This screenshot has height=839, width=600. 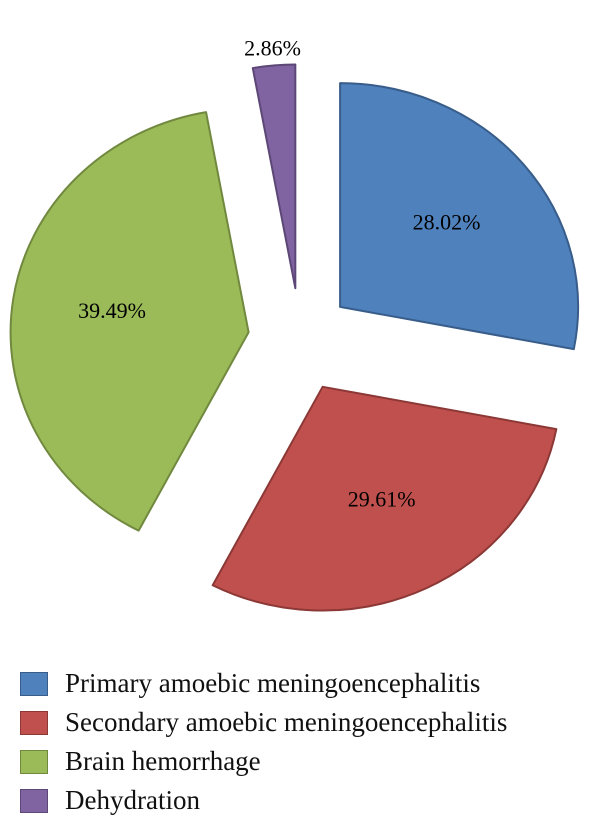 What do you see at coordinates (163, 761) in the screenshot?
I see `legend-label: Brain hemorrhage` at bounding box center [163, 761].